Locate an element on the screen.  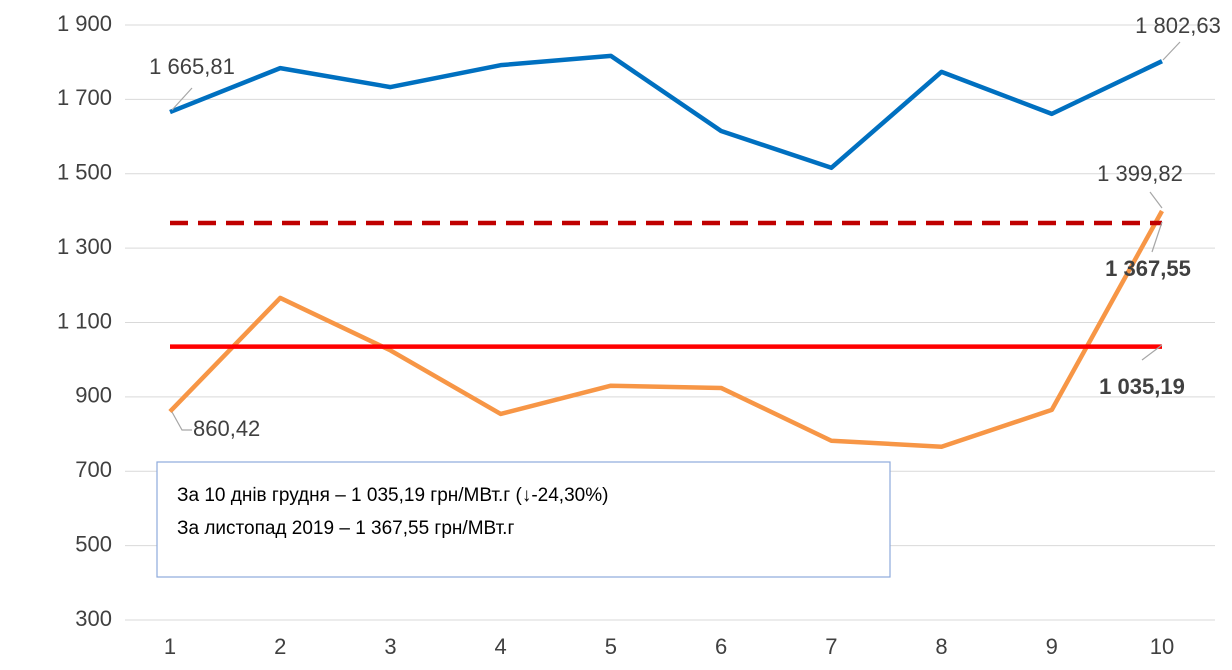
annotation: За листопад 2019 – 1 367,55 грн/МВт.г is located at coordinates (345, 528).